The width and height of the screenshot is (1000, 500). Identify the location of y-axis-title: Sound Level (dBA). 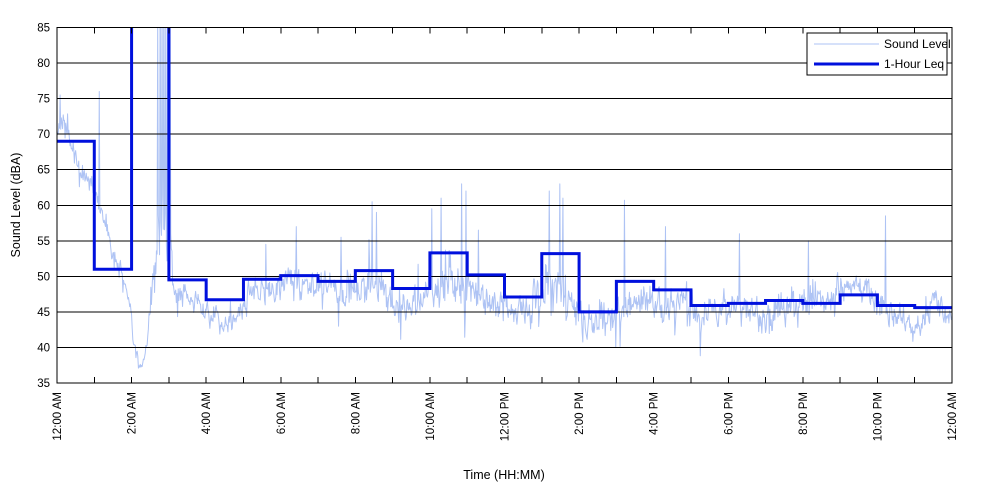
(16, 205).